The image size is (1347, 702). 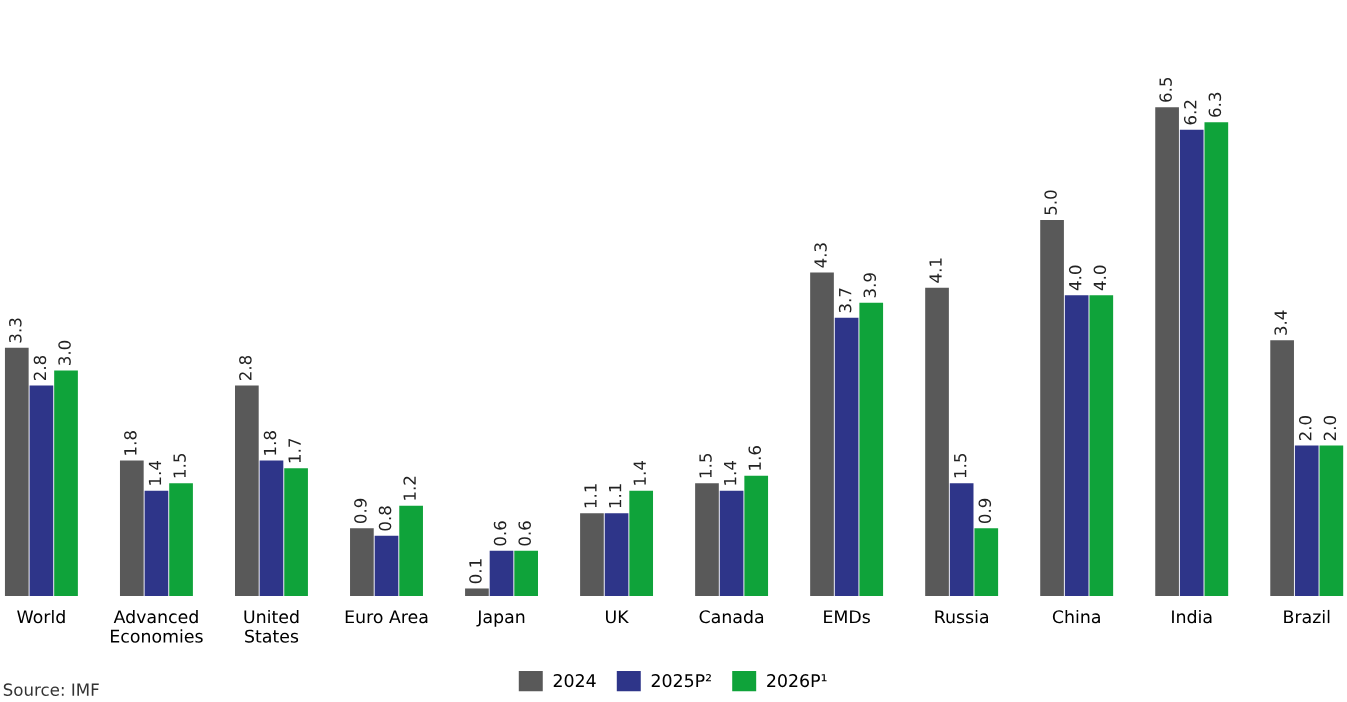 I want to click on data-label: 4.1, so click(x=935, y=270).